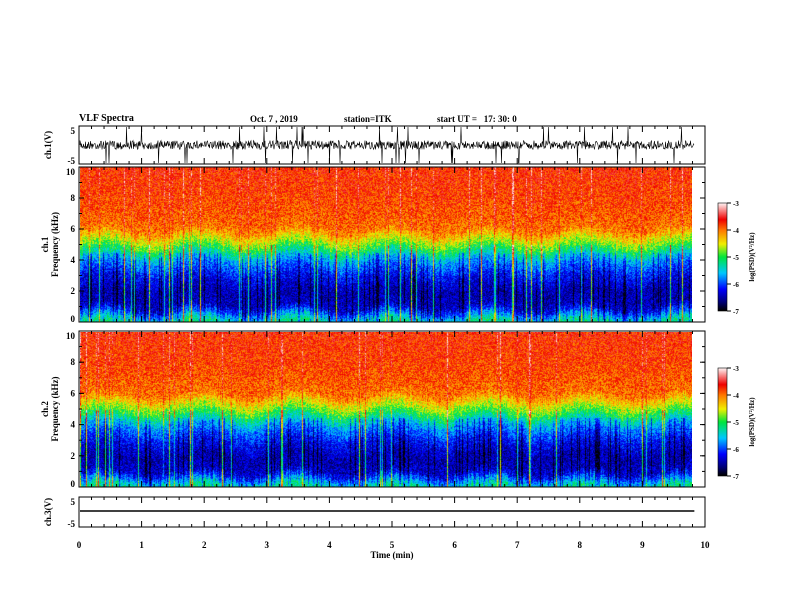 The width and height of the screenshot is (792, 612). I want to click on x-axis-label: Time (min), so click(391, 555).